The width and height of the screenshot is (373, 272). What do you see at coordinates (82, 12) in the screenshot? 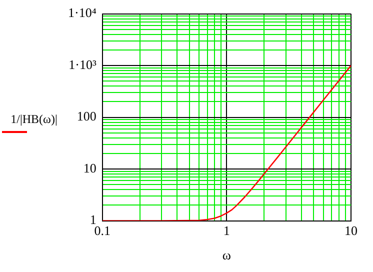
I see `y-tick-label: 1·10⁴` at bounding box center [82, 12].